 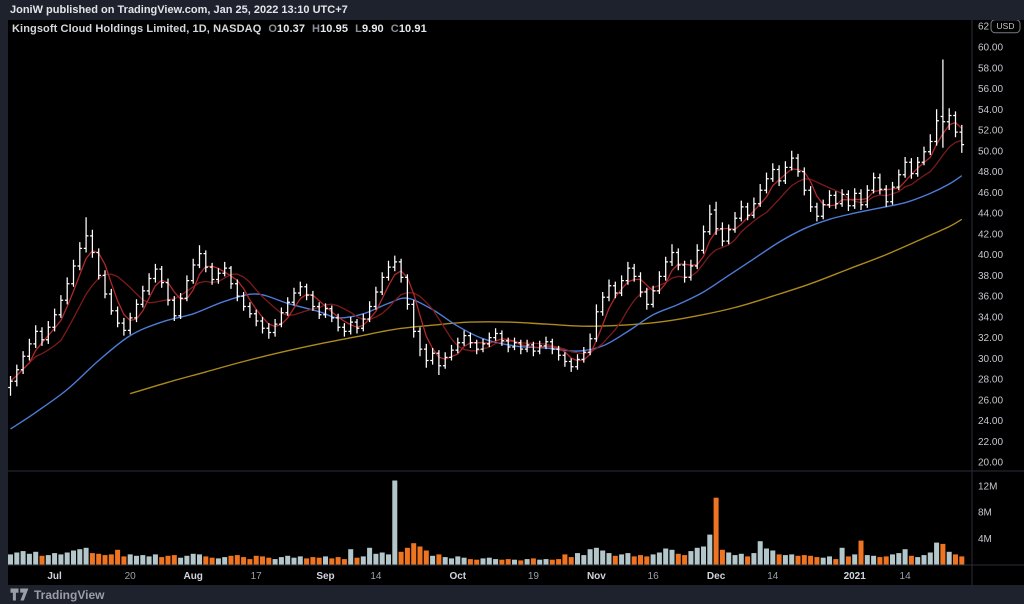 I want to click on price-tick-label: 60.00, so click(x=990, y=48).